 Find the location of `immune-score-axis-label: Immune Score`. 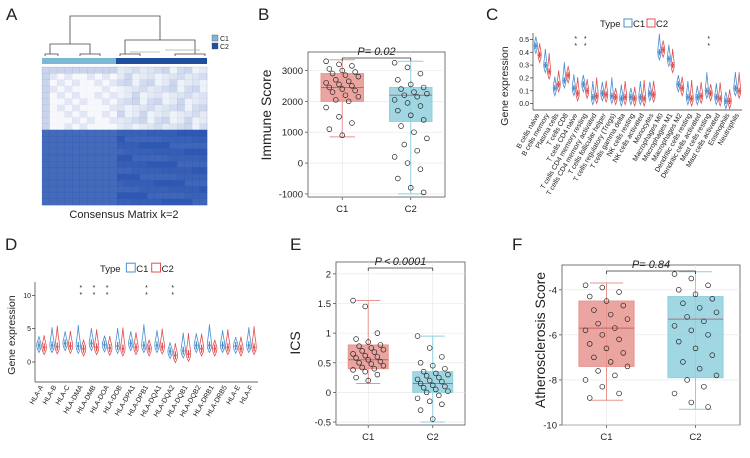

immune-score-axis-label: Immune Score is located at coordinates (266, 114).